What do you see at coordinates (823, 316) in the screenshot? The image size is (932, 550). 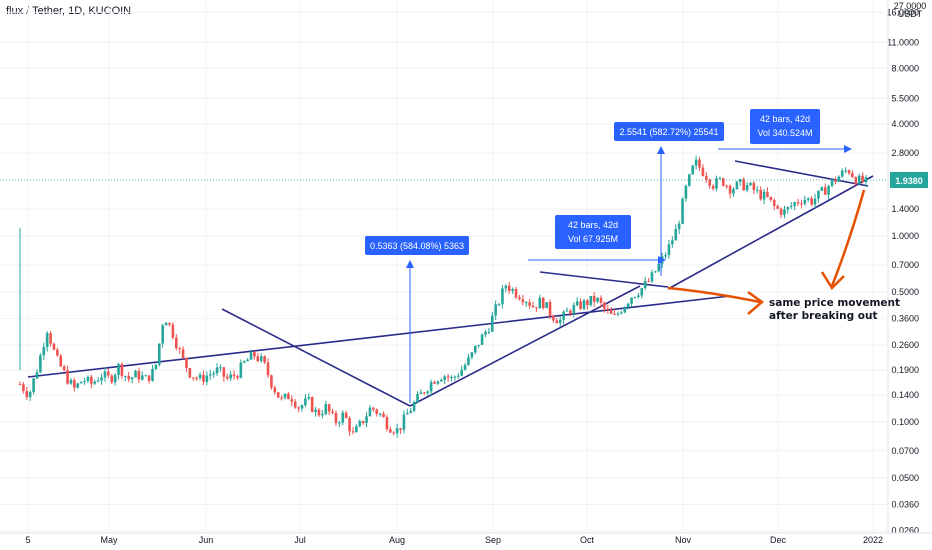 I see `svg-text: after breaking out` at bounding box center [823, 316].